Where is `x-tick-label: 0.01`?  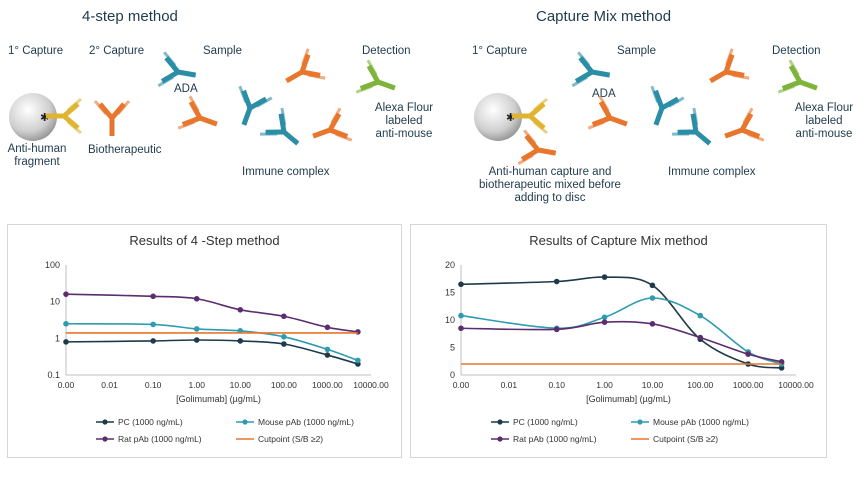
x-tick-label: 0.01 is located at coordinates (109, 385).